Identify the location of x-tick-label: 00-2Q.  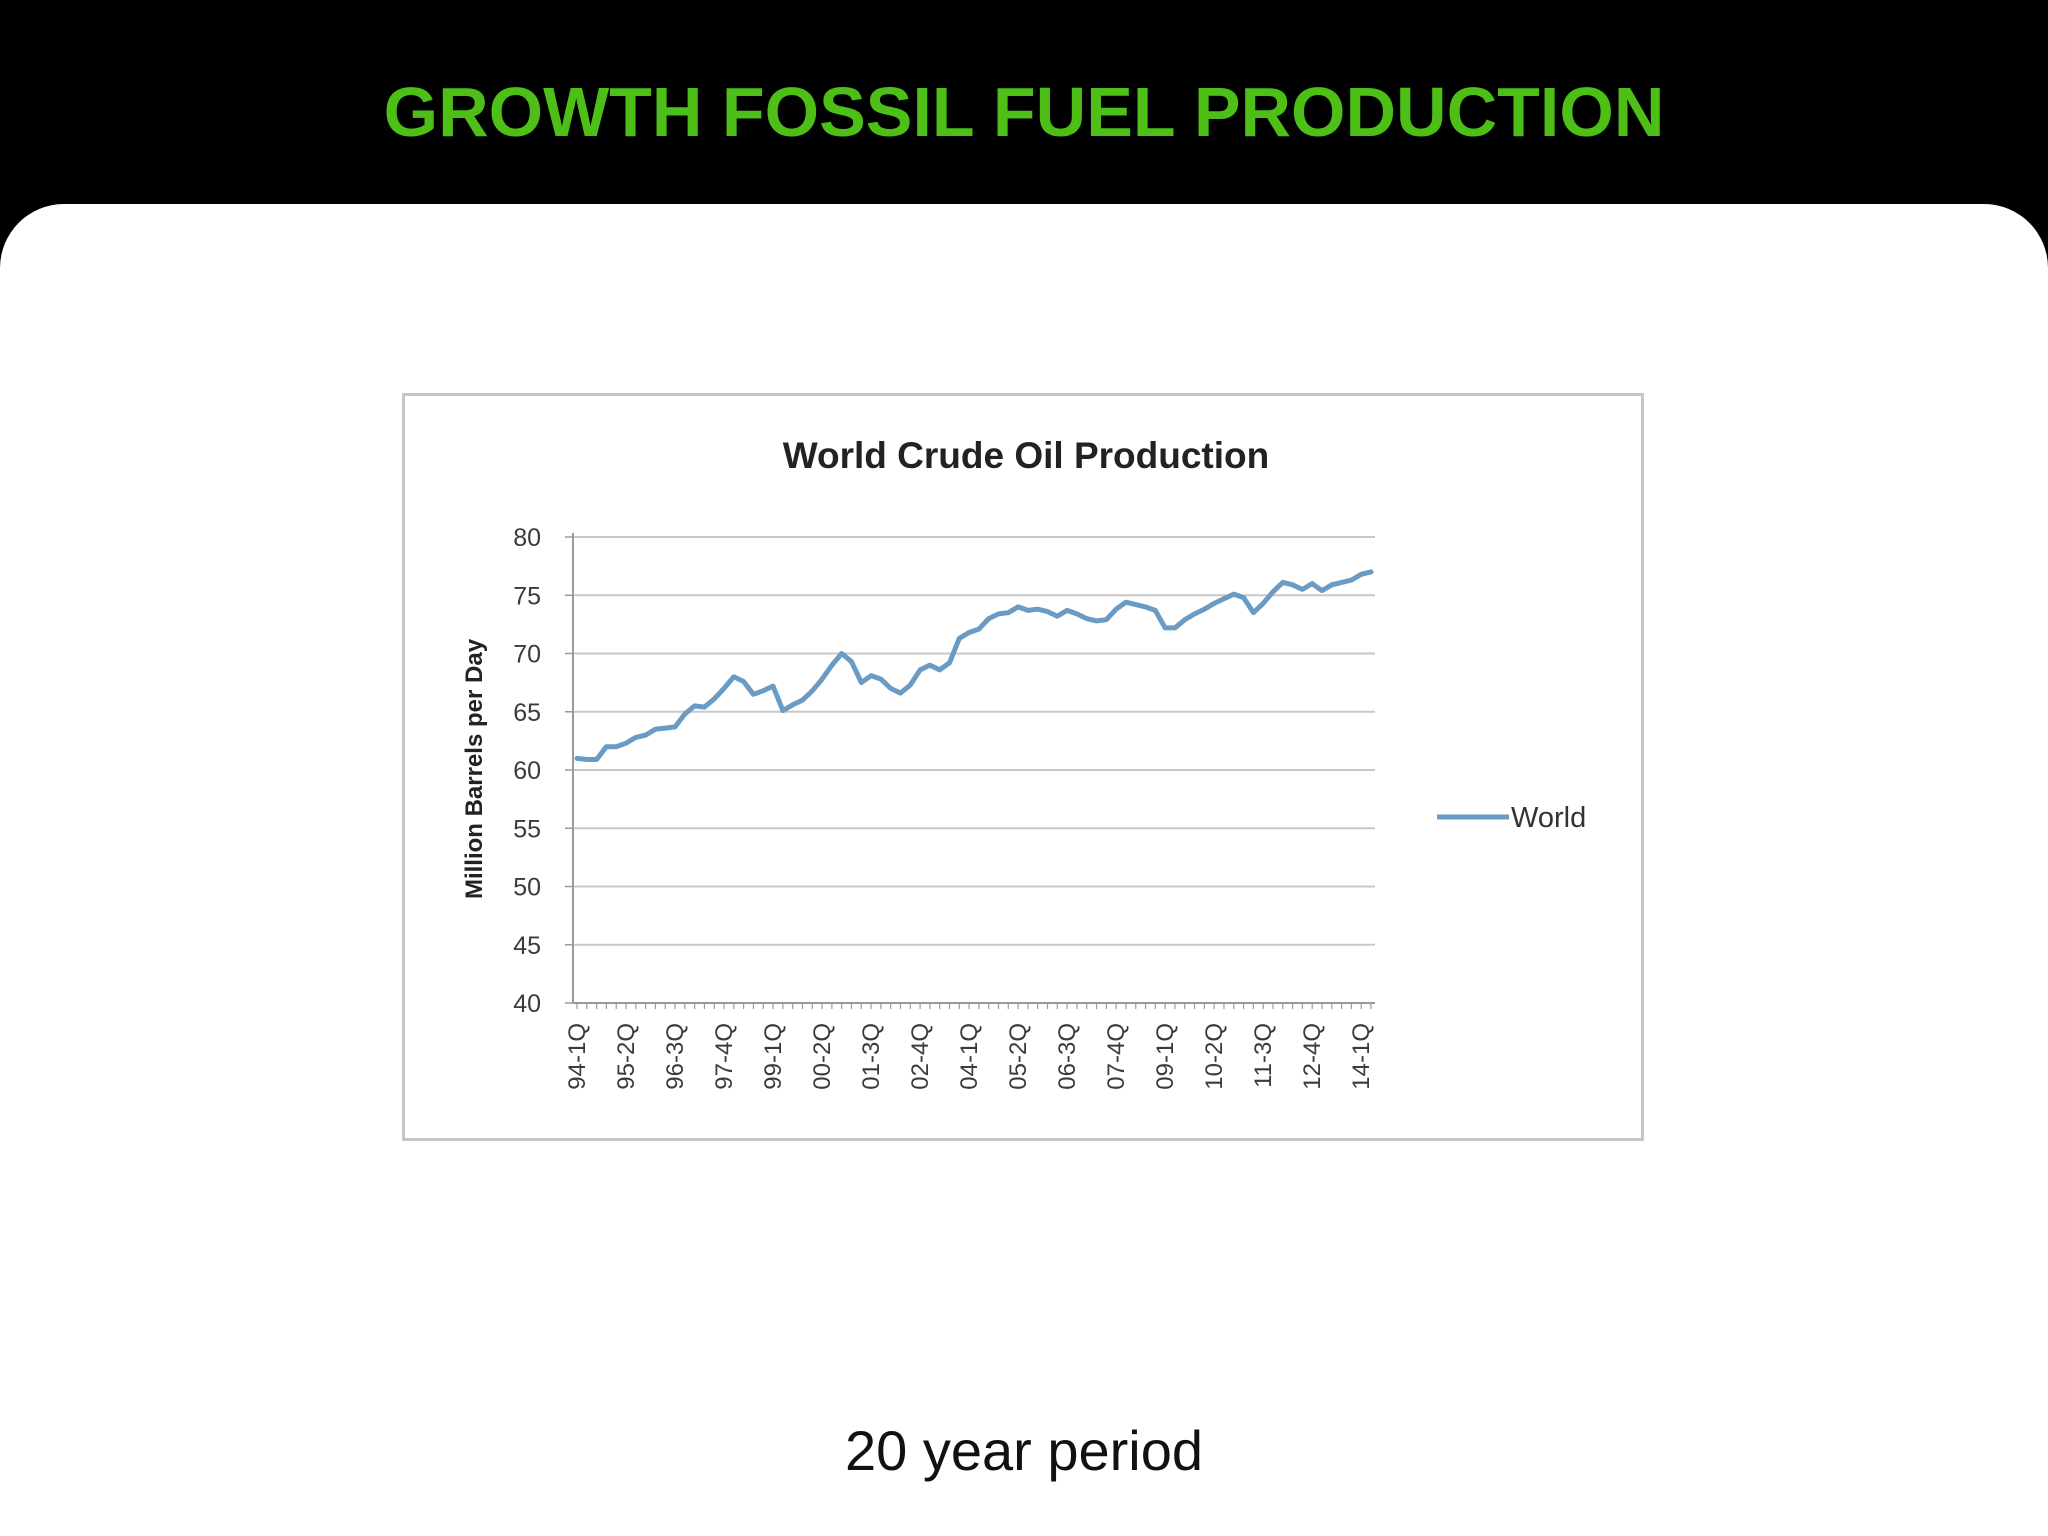
(822, 1056).